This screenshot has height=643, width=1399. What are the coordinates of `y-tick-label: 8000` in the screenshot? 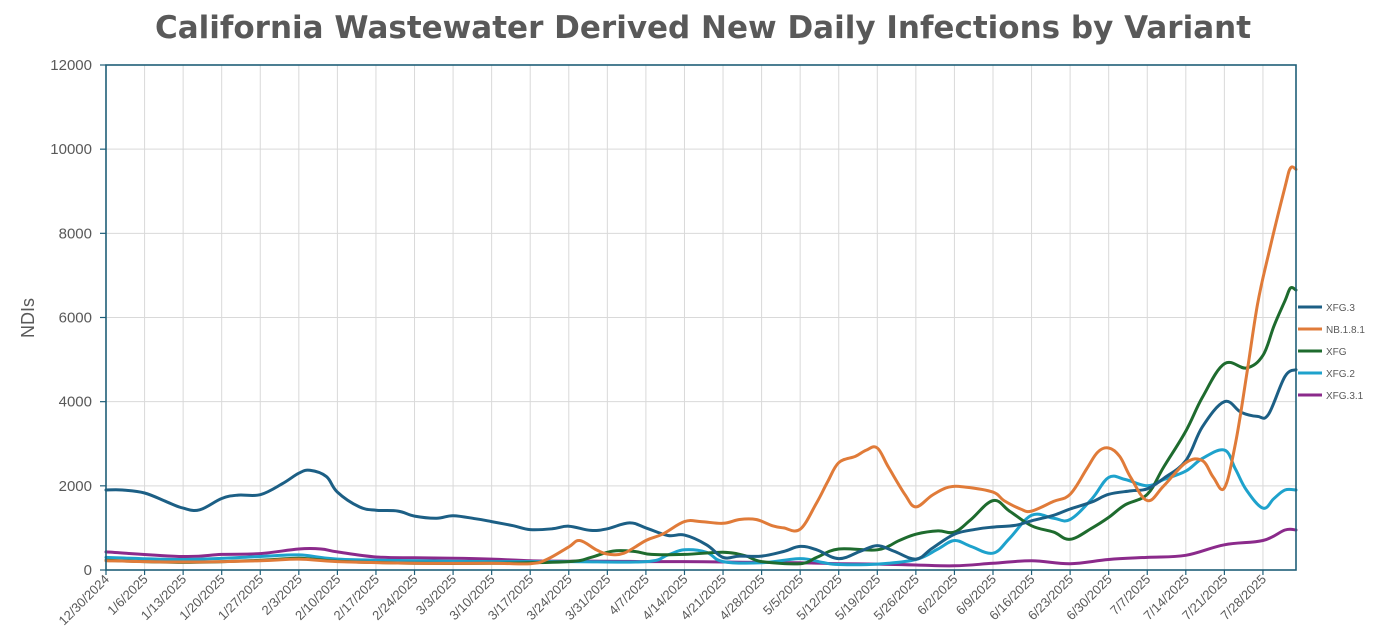 It's located at (75, 233).